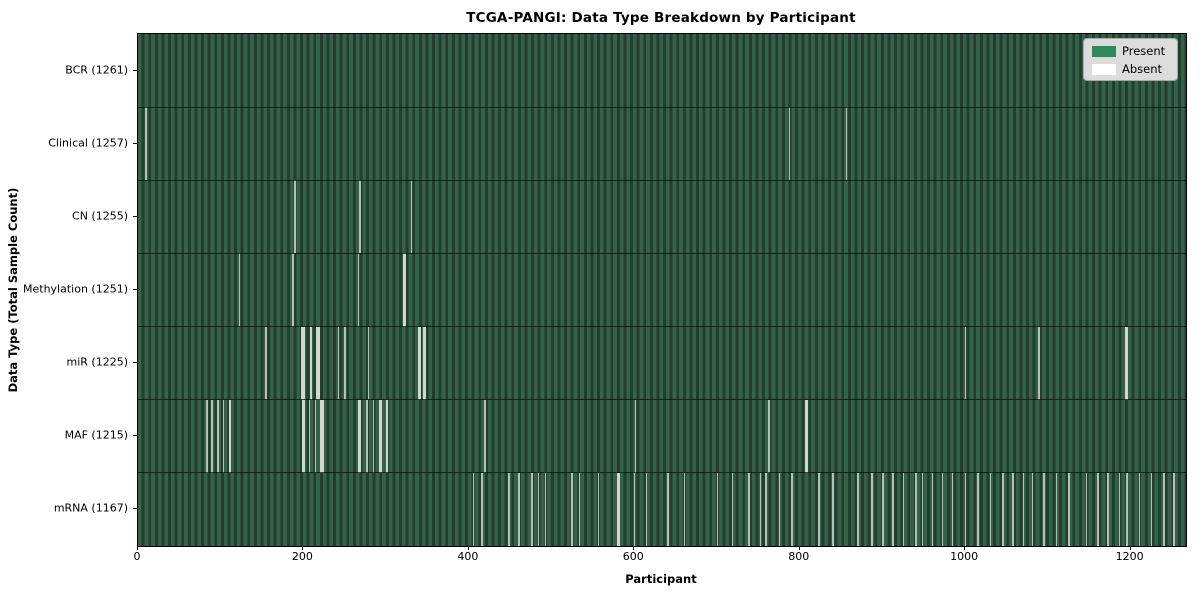 Image resolution: width=1200 pixels, height=600 pixels. What do you see at coordinates (633, 556) in the screenshot?
I see `x-tick-label-600: 600` at bounding box center [633, 556].